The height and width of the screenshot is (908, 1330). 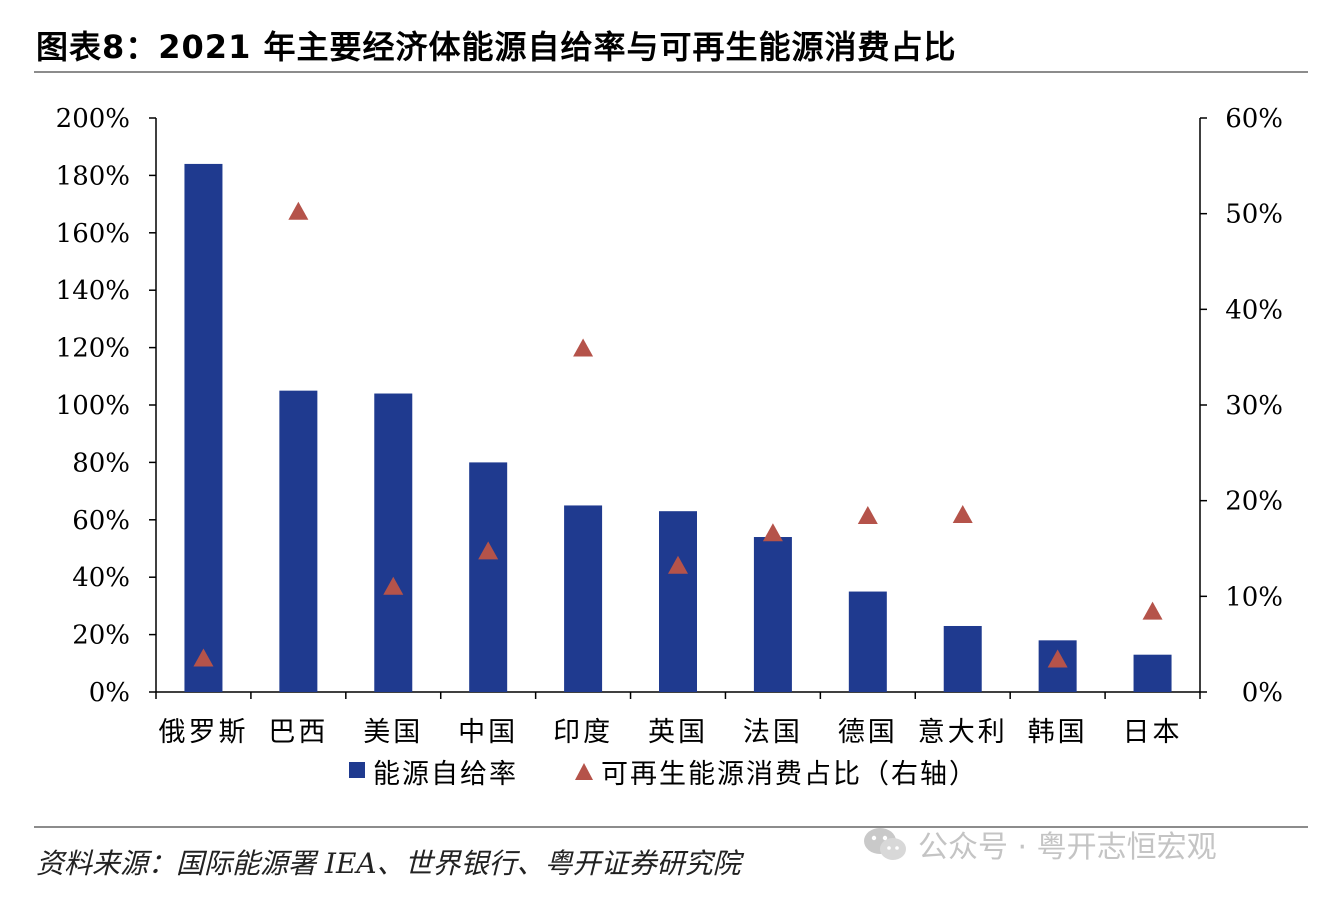 I want to click on watermark-text: 公众号 · 粤开志恒宏观, so click(x=1067, y=847).